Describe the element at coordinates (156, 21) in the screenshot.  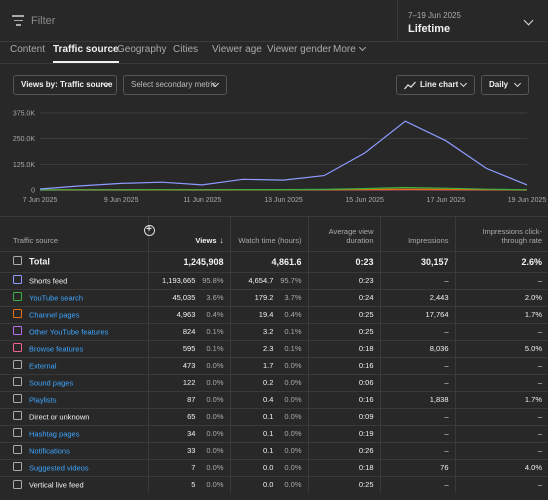
I see `filter-input` at that location.